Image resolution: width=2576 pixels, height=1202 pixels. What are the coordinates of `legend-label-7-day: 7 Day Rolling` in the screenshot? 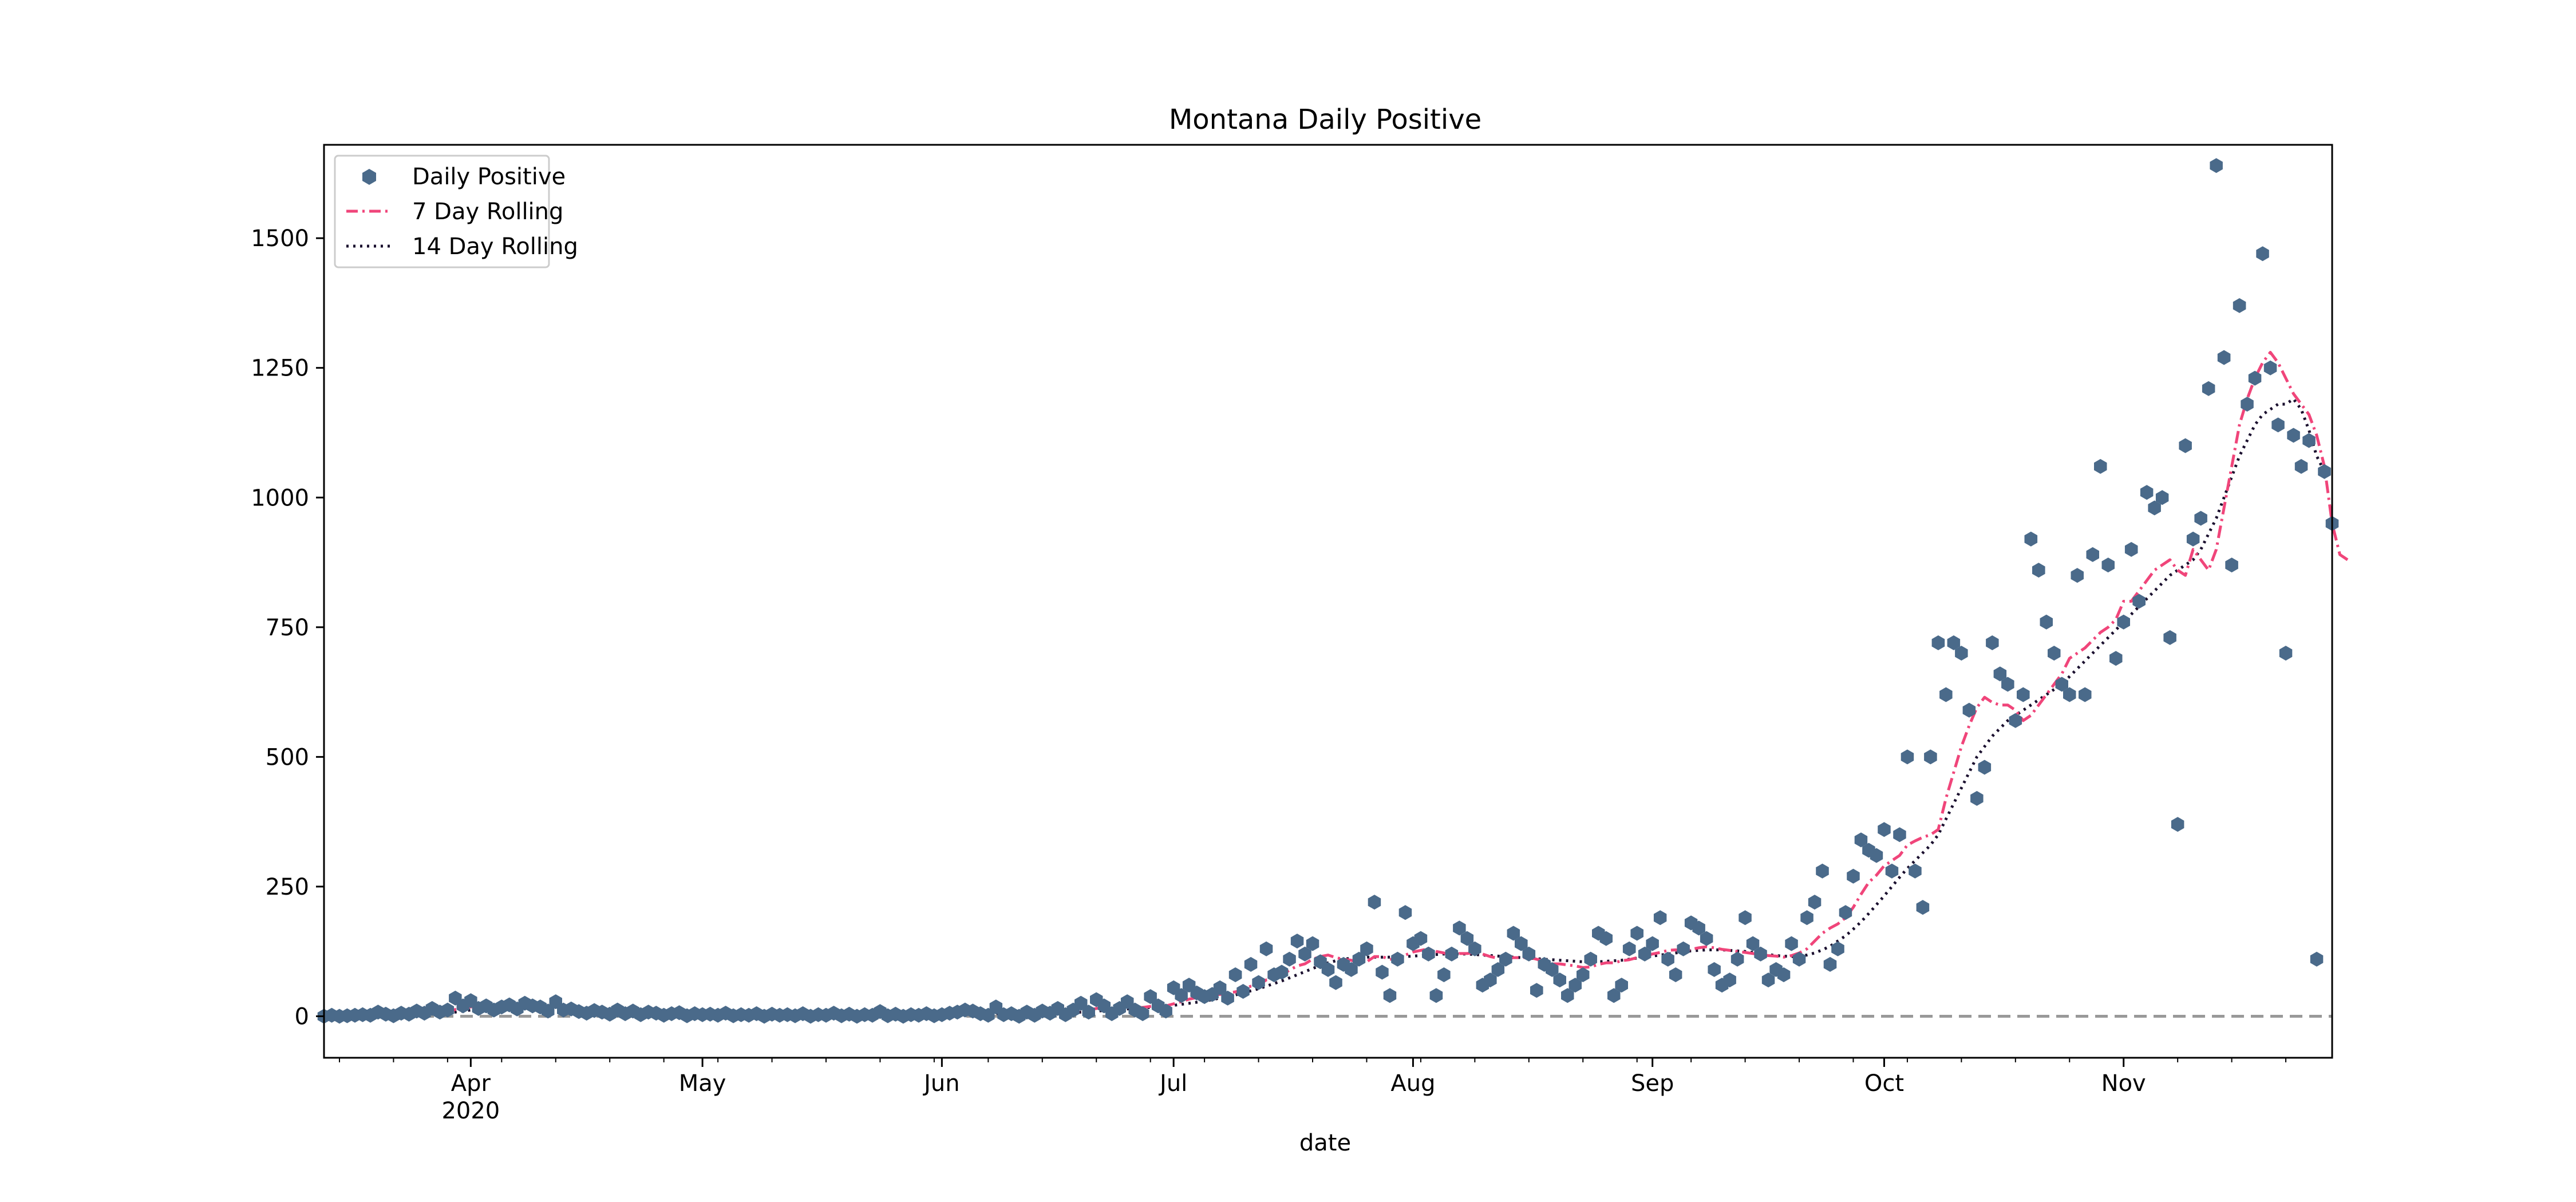 It's located at (487, 212).